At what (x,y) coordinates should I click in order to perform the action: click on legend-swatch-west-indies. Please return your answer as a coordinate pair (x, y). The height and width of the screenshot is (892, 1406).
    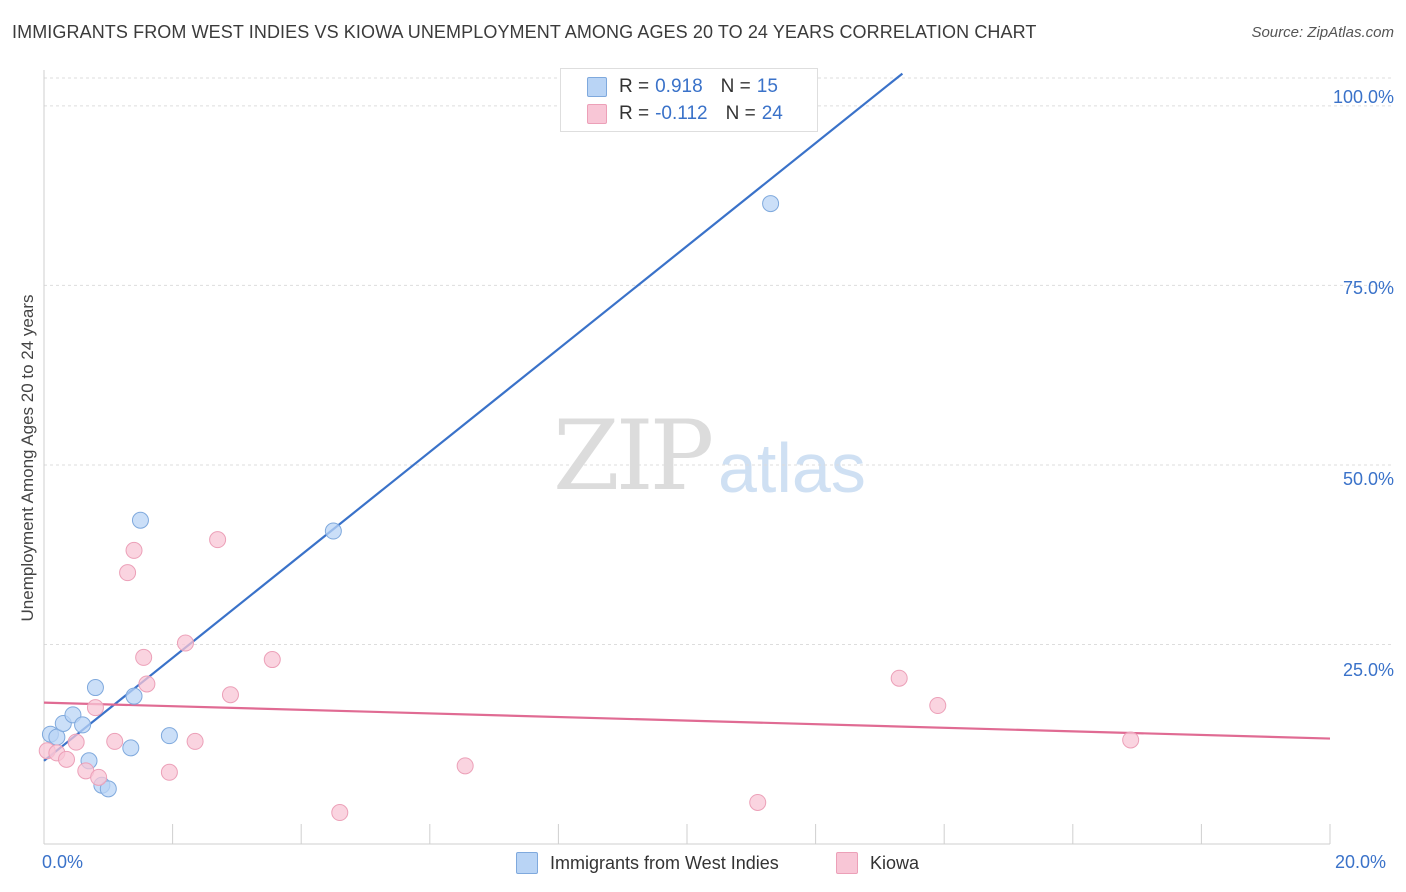
    Looking at the image, I should click on (597, 87).